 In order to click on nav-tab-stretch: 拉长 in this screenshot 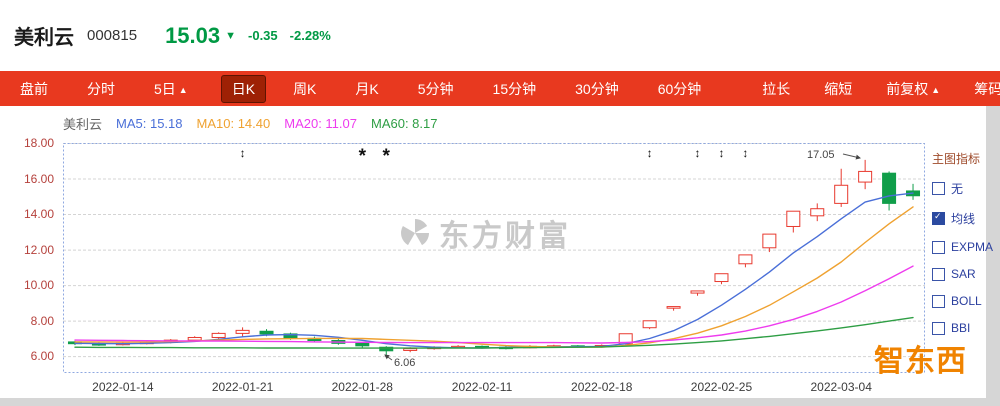, I will do `click(776, 88)`.